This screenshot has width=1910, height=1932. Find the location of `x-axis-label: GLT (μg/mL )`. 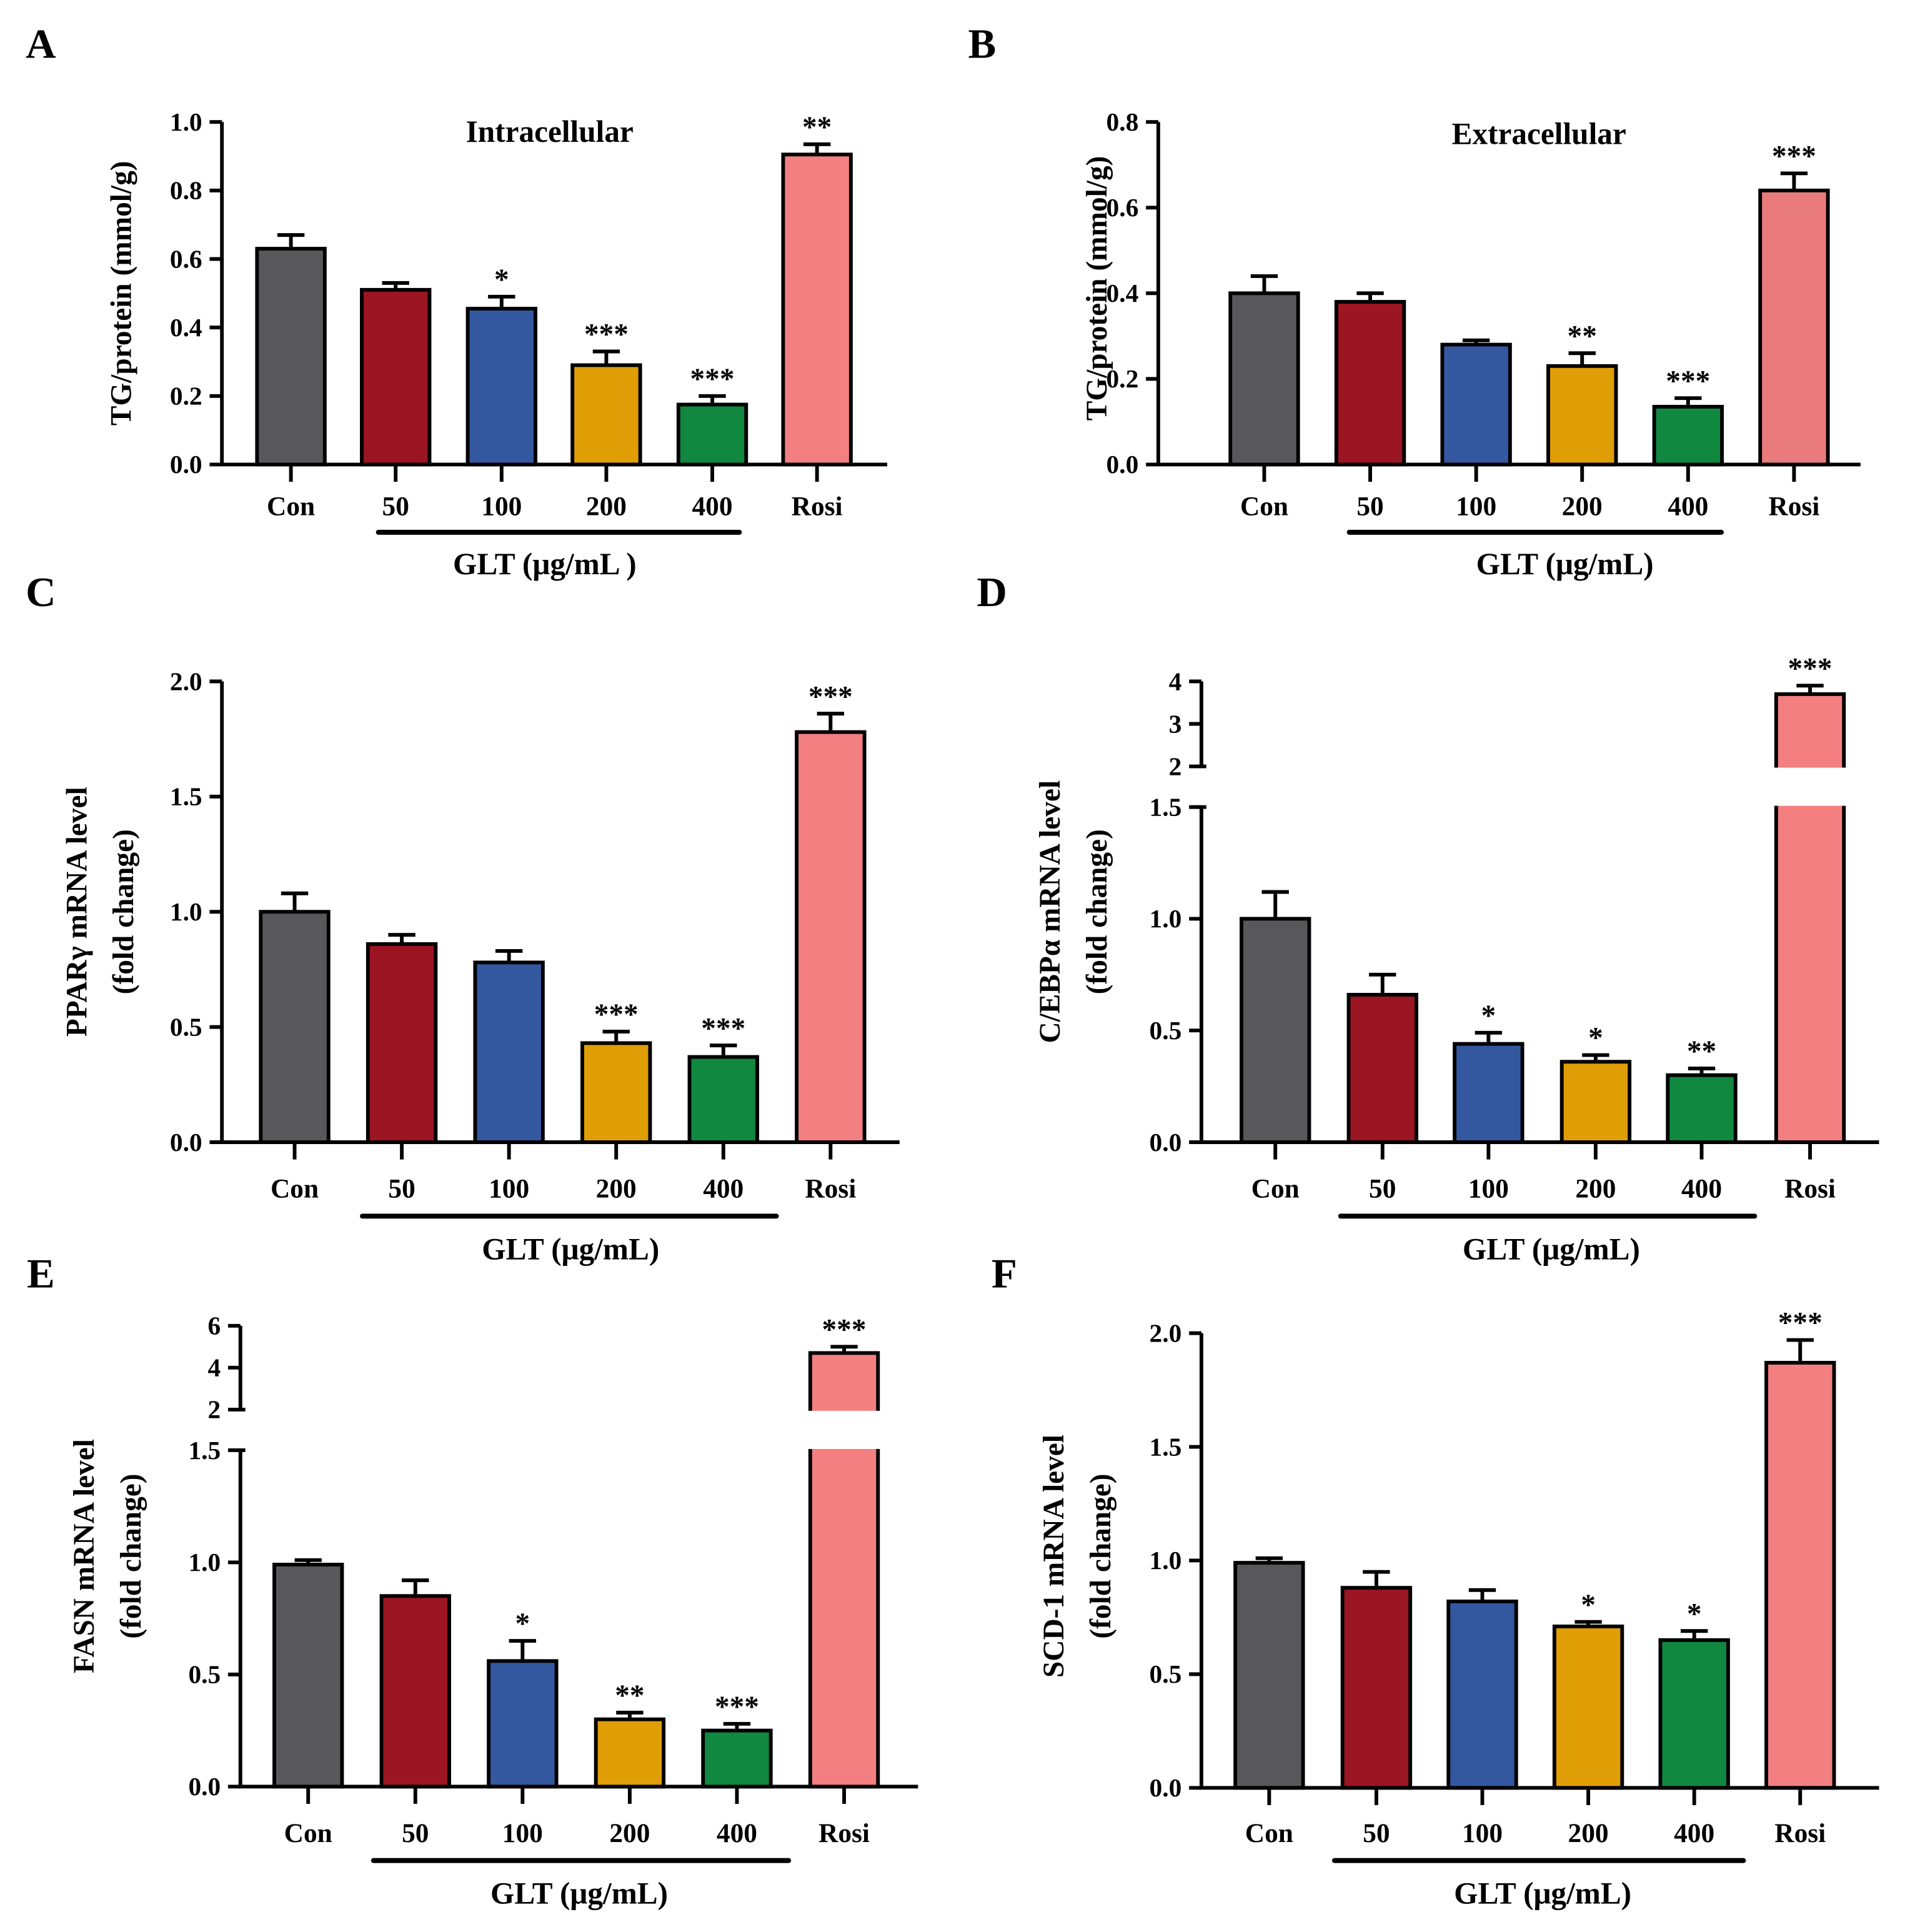

x-axis-label: GLT (μg/mL ) is located at coordinates (545, 564).